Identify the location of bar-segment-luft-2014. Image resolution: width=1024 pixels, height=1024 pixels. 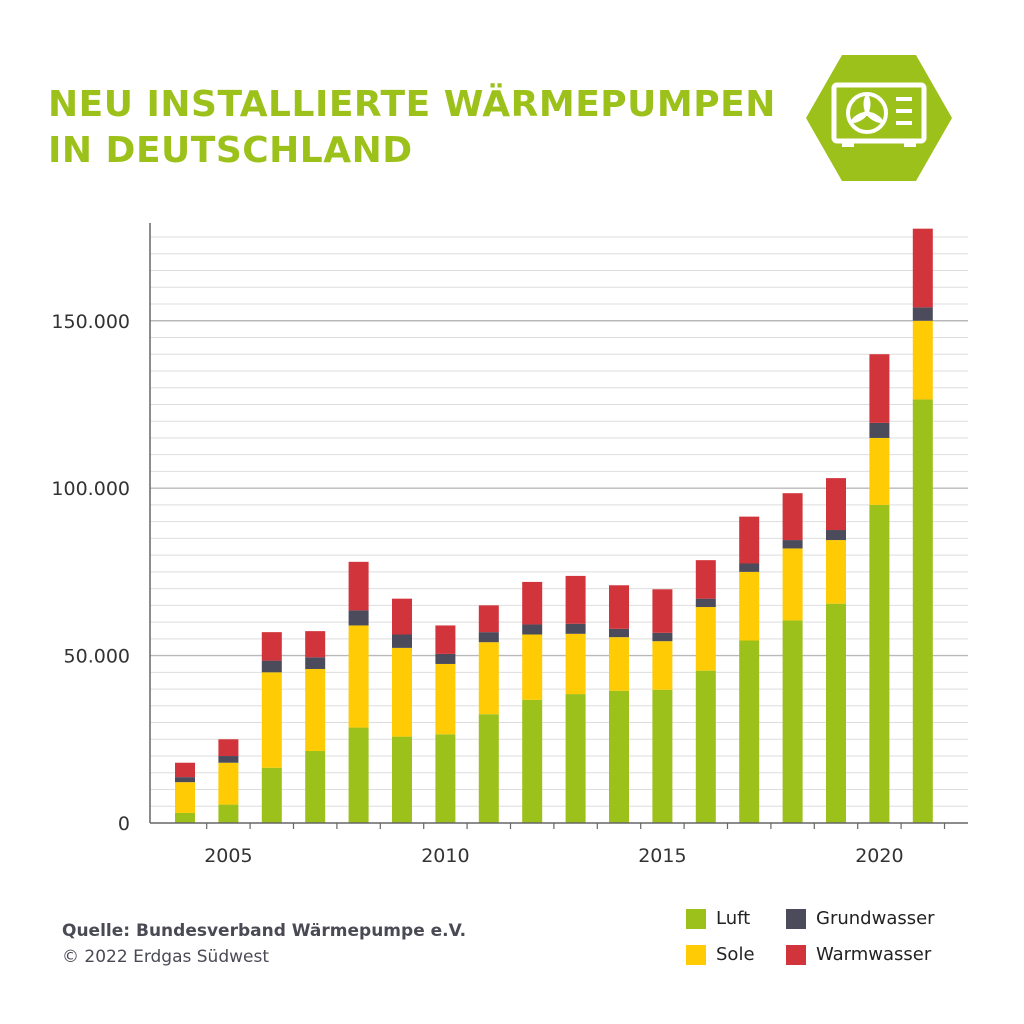
(619, 756).